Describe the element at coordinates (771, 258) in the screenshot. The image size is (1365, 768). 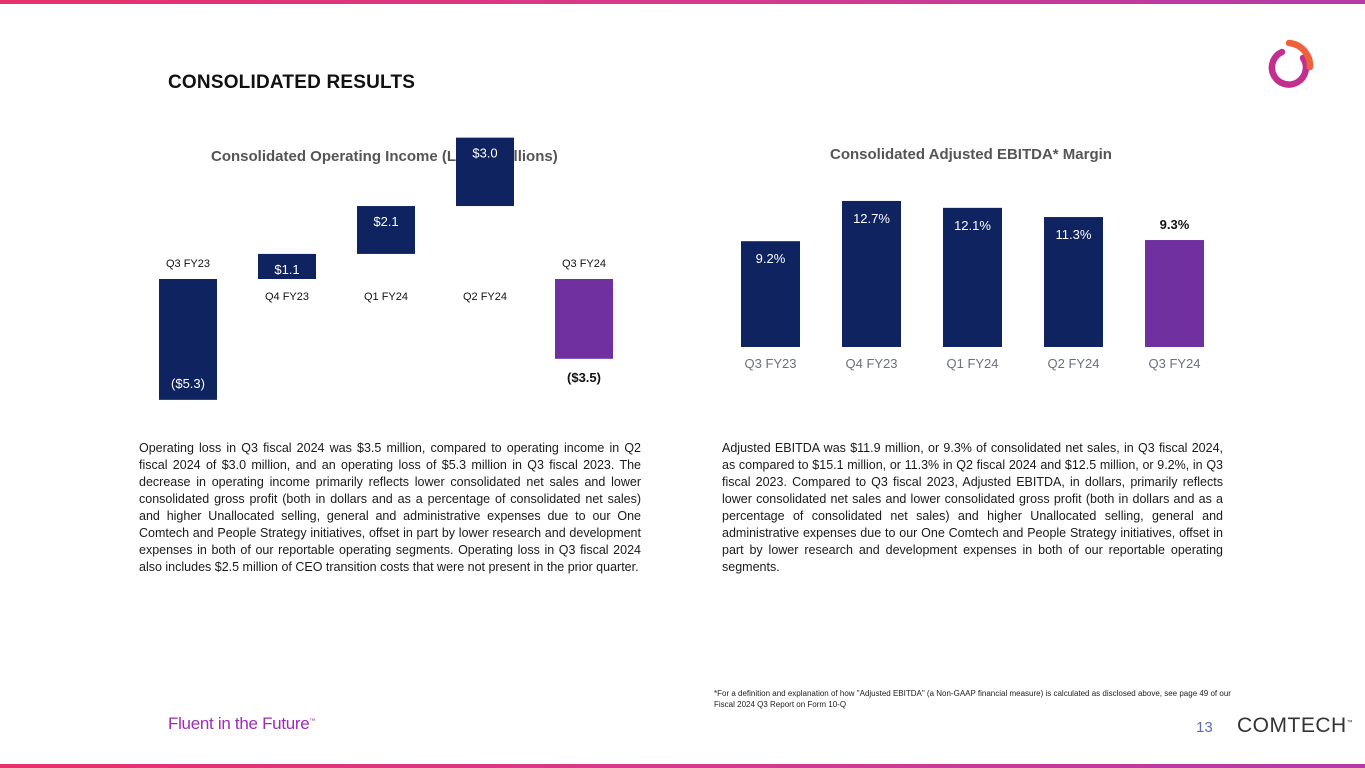
I see `data-label-q3-fy23: 9.2%` at that location.